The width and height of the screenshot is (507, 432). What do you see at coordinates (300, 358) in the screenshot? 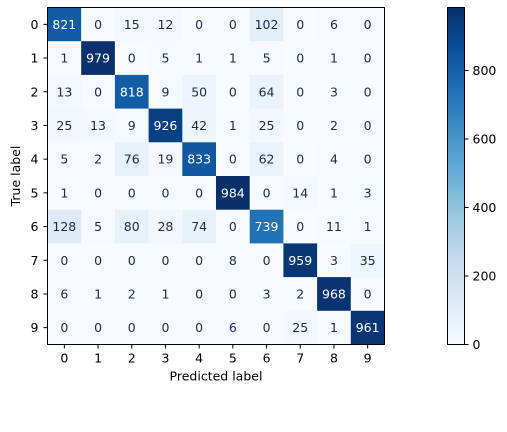
I see `x-tick-label: 7` at bounding box center [300, 358].